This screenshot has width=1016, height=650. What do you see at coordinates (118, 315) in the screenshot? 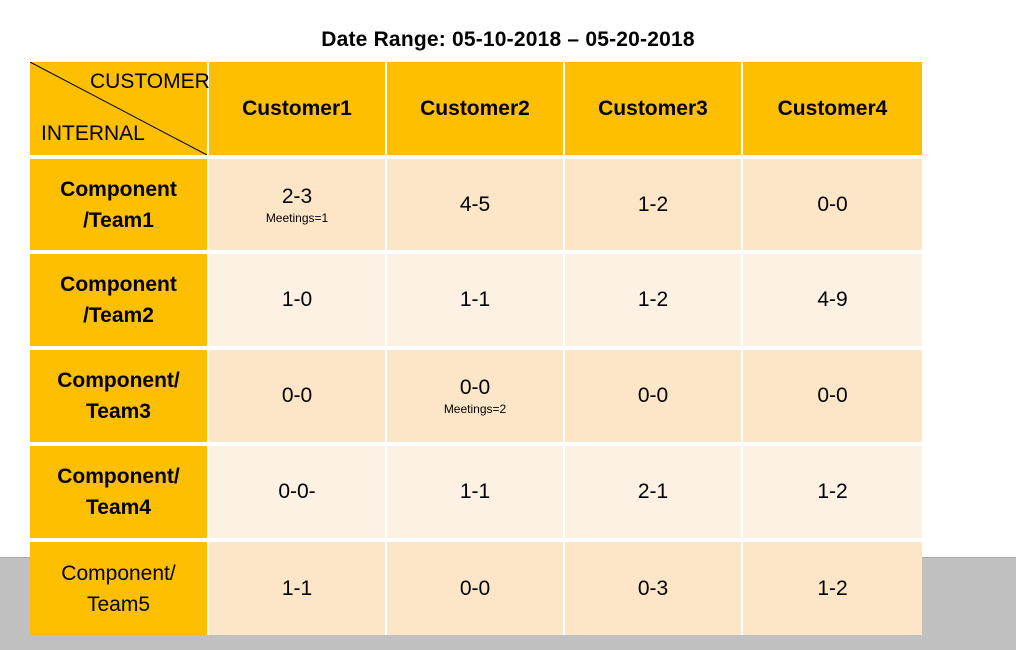
I see `row-header-line2: /Team2` at bounding box center [118, 315].